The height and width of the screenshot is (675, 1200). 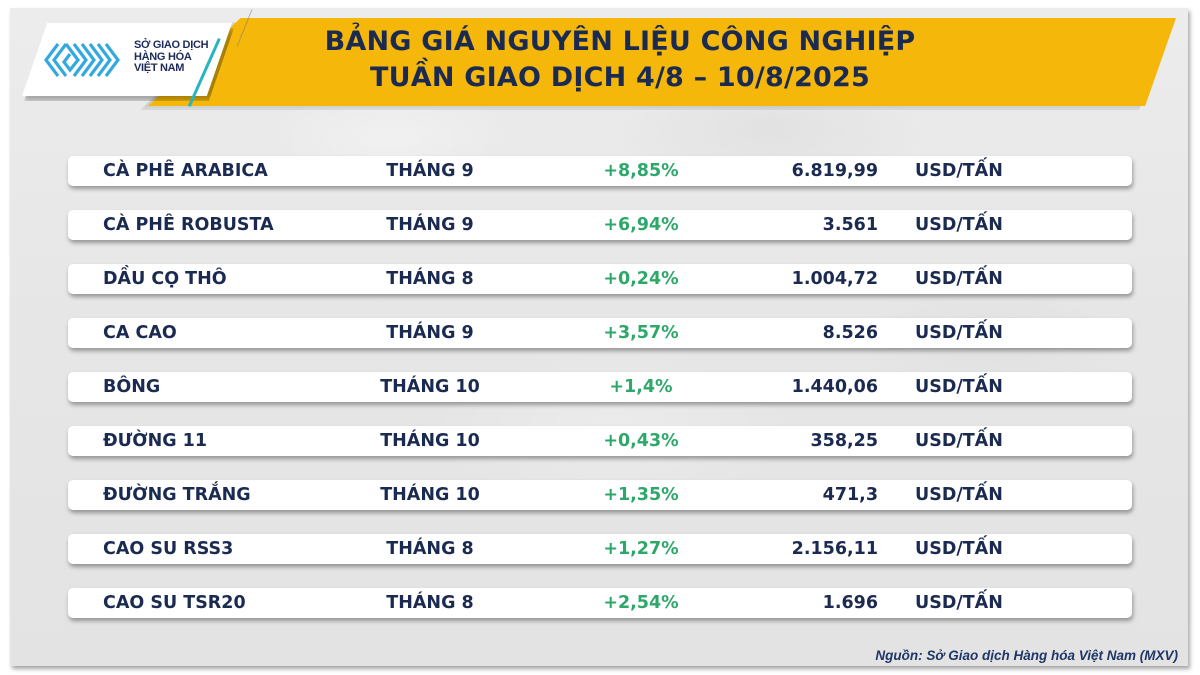 I want to click on commodity-name: BÔNG, so click(x=132, y=387).